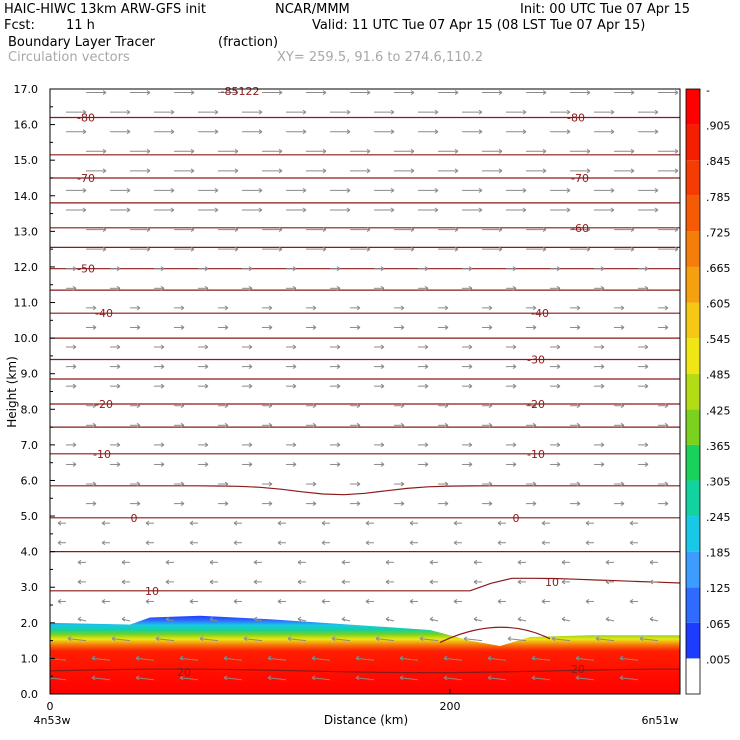 This screenshot has width=740, height=740. I want to click on forecast-hour: 11 h, so click(80, 25).